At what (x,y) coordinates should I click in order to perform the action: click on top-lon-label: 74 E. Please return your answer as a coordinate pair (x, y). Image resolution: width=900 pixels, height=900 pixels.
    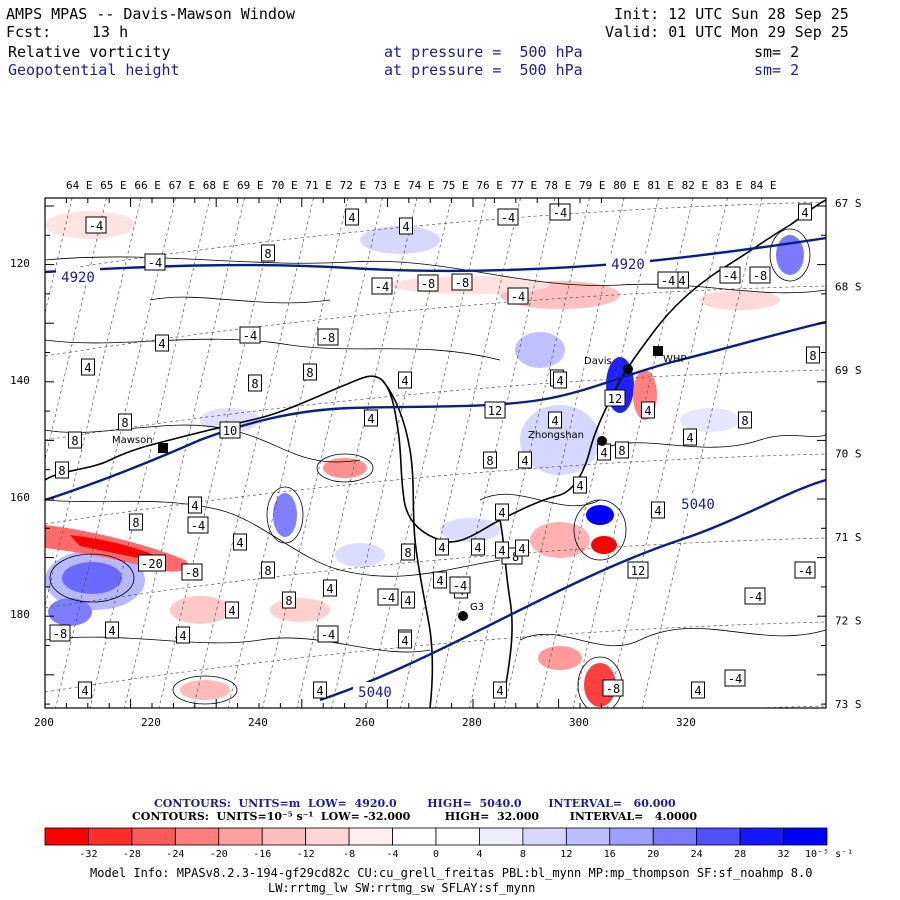
    Looking at the image, I should click on (421, 185).